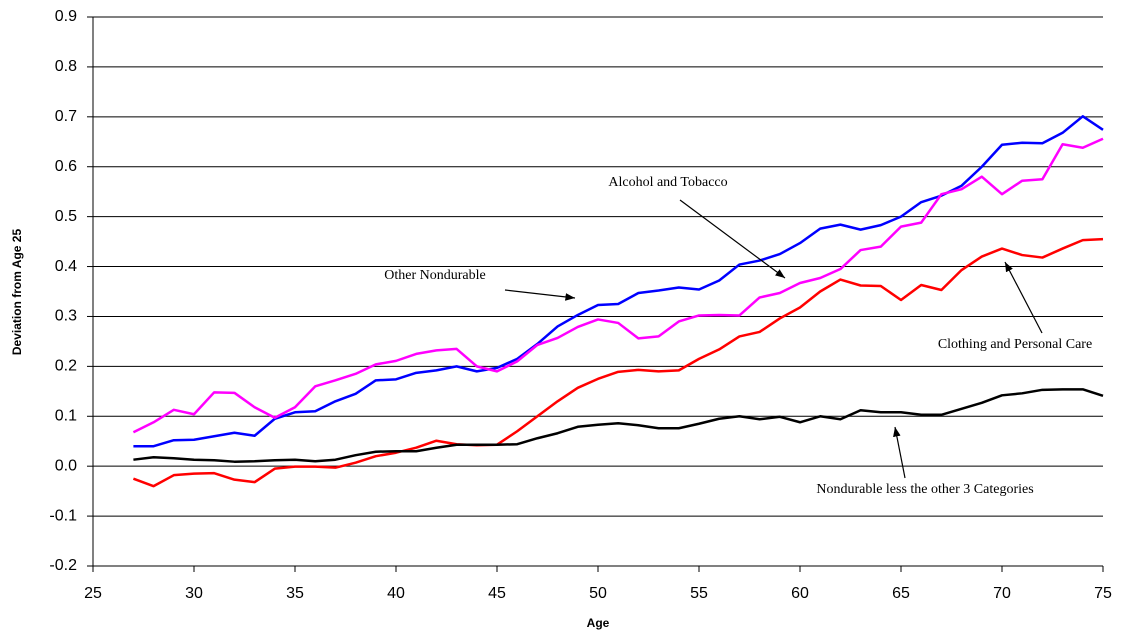 The width and height of the screenshot is (1121, 635). What do you see at coordinates (66, 166) in the screenshot?
I see `y-tick-label: 0.6` at bounding box center [66, 166].